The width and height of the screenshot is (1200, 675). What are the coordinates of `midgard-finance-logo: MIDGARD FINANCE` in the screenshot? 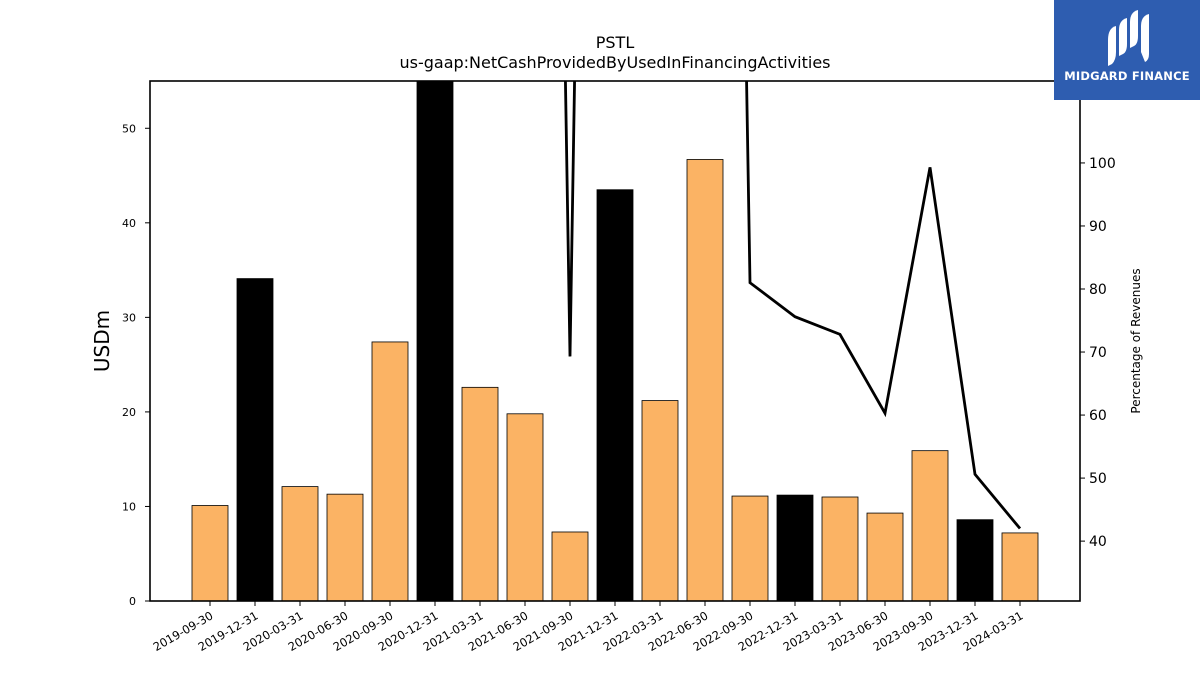 It's located at (1127, 50).